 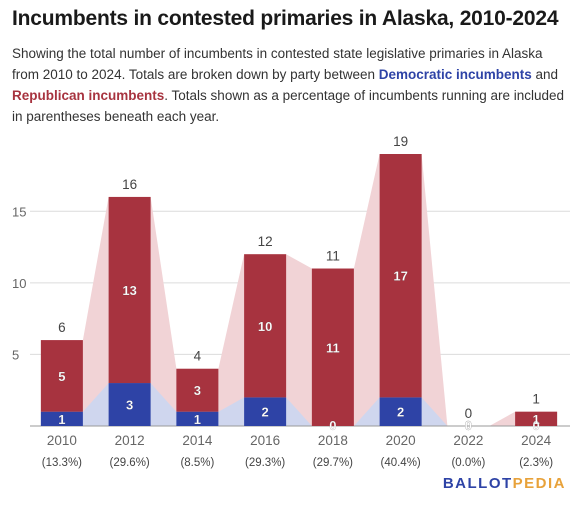 What do you see at coordinates (332, 425) in the screenshot?
I see `democratic-value-label-2018: 0` at bounding box center [332, 425].